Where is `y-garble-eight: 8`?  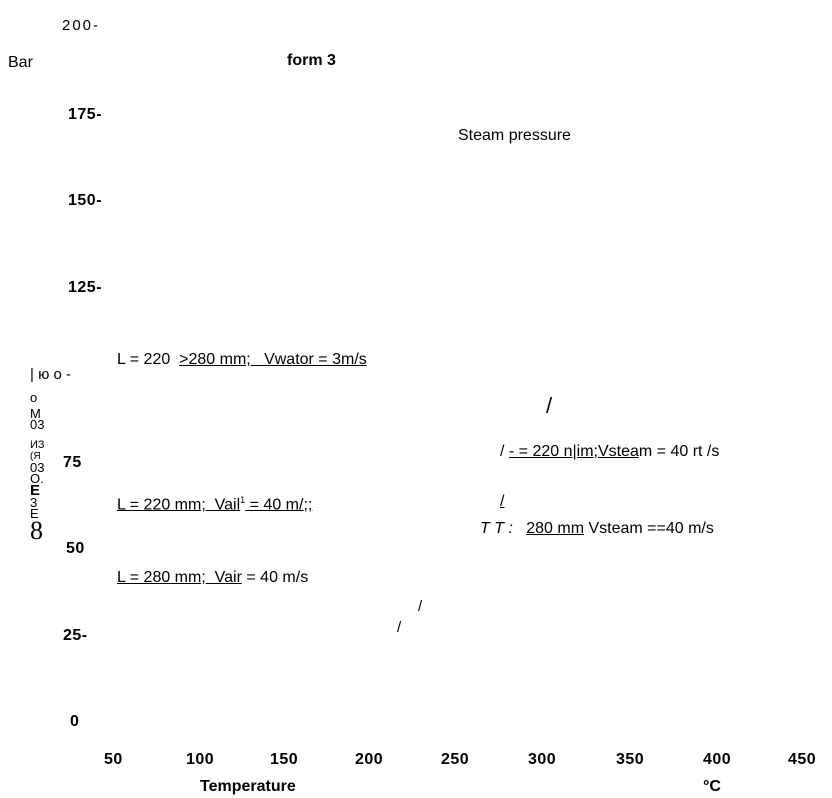
y-garble-eight: 8 is located at coordinates (36, 530).